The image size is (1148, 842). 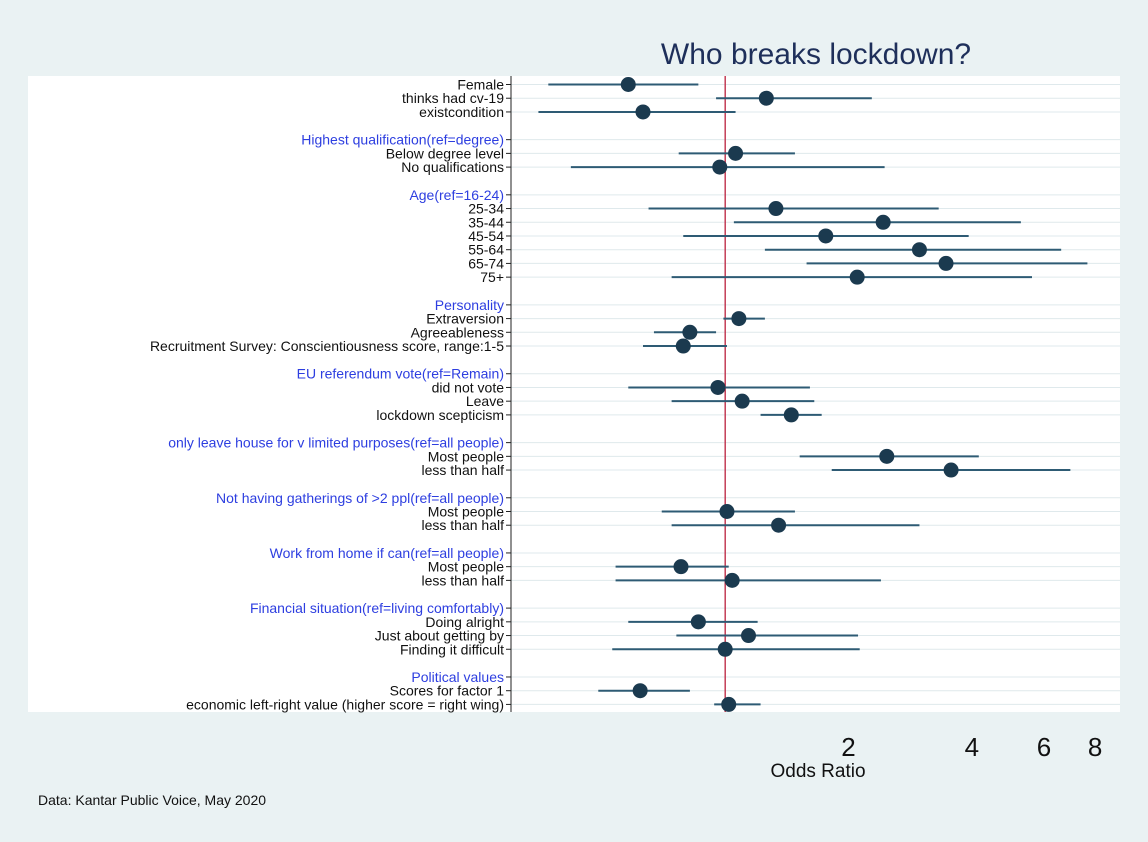 I want to click on x-axis-label: Odds Ratio, so click(x=817, y=771).